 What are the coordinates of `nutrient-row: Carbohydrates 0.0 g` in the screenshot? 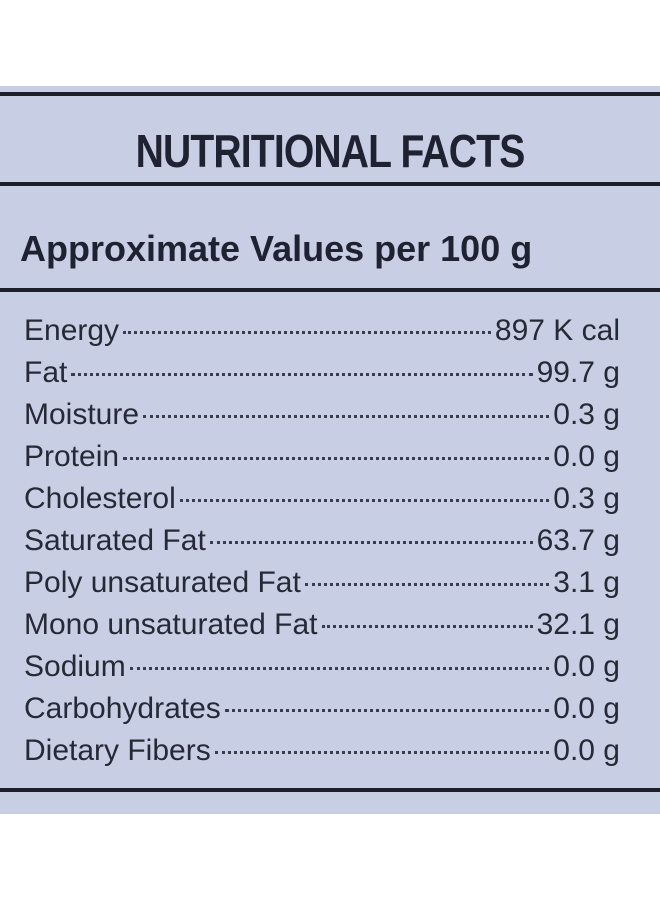 It's located at (322, 713).